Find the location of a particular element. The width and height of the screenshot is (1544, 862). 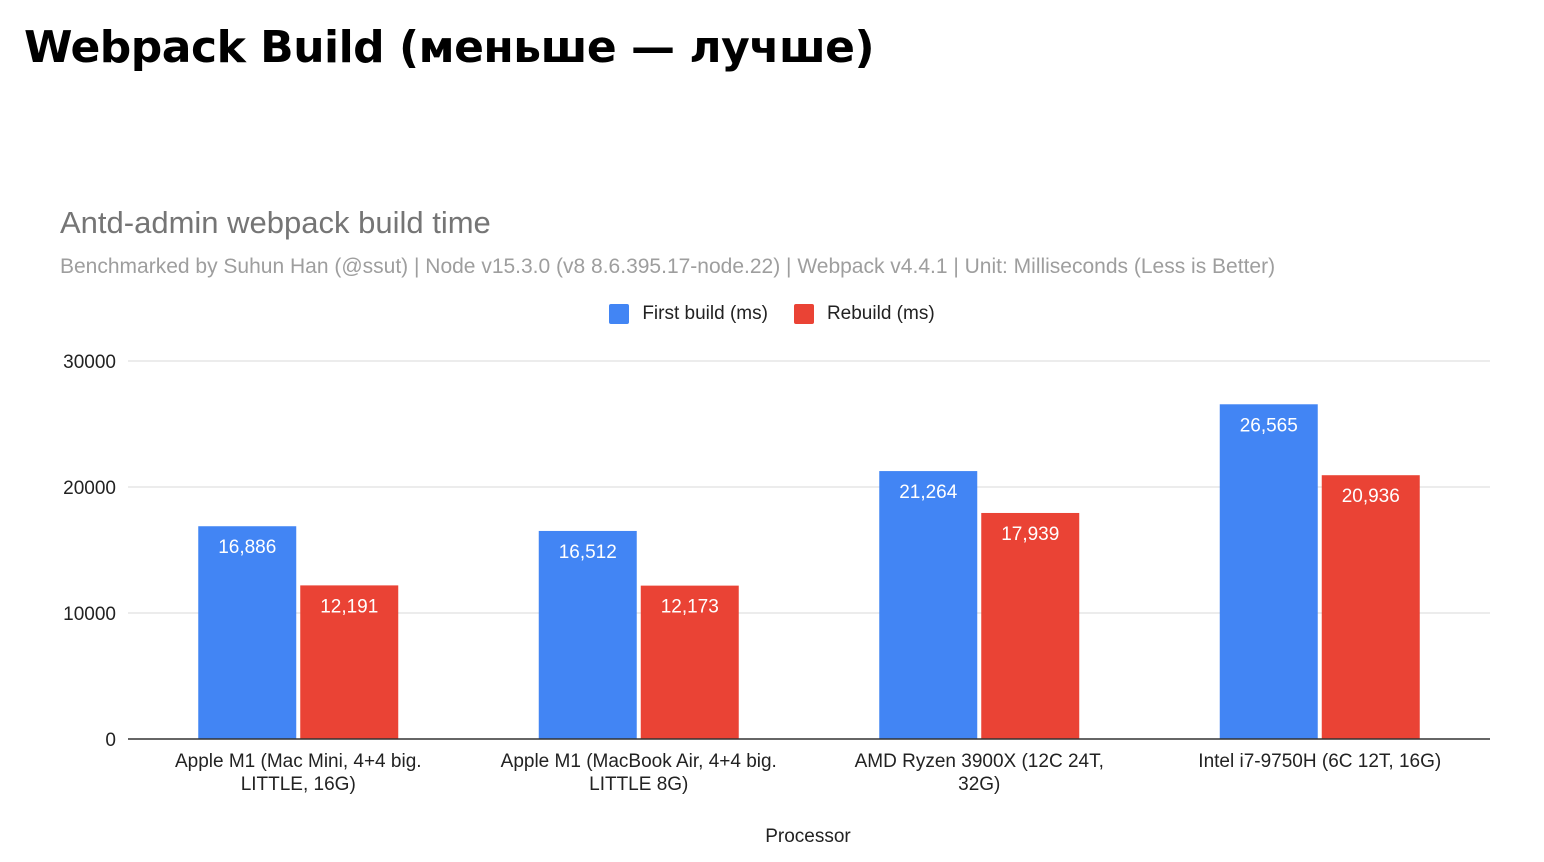

x-category-label: Intel i7-9750H (6C 12T, 16G) is located at coordinates (1319, 761).